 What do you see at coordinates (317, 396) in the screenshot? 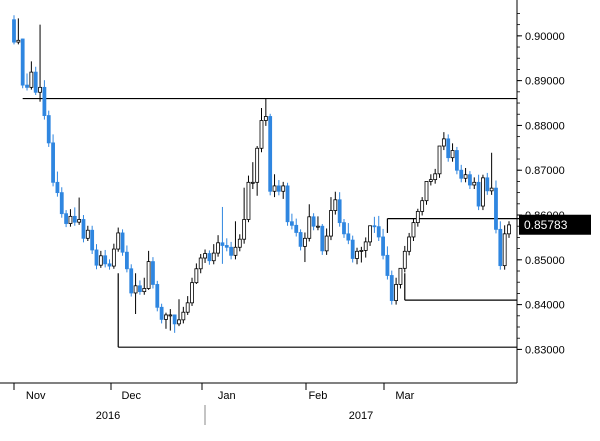
I see `x-month-label: Feb` at bounding box center [317, 396].